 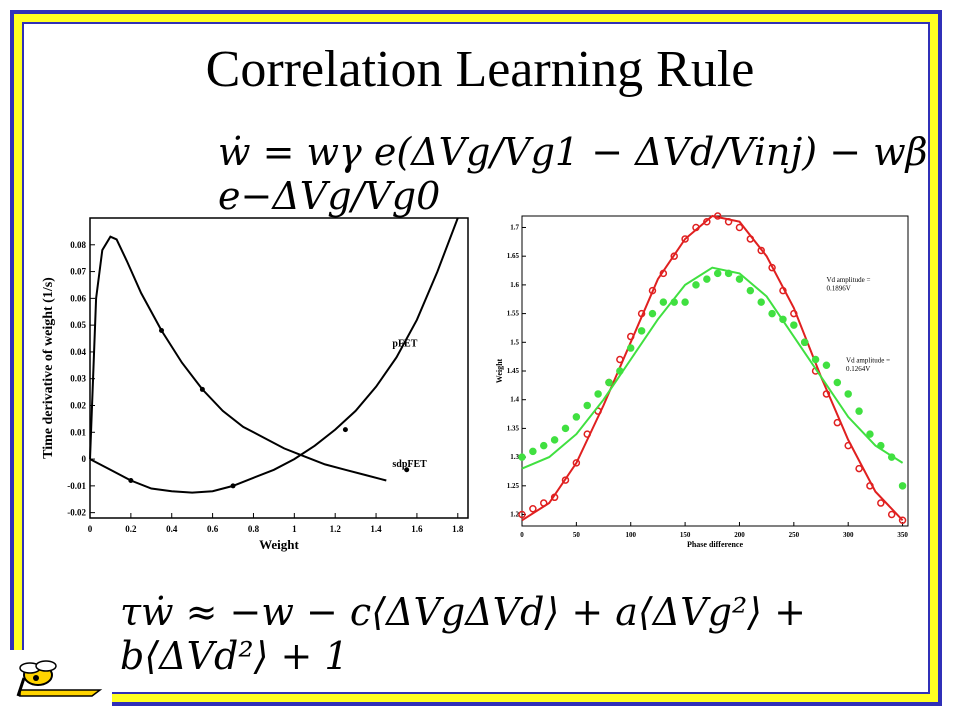 What do you see at coordinates (499, 370) in the screenshot?
I see `y-axis-label: Weight` at bounding box center [499, 370].